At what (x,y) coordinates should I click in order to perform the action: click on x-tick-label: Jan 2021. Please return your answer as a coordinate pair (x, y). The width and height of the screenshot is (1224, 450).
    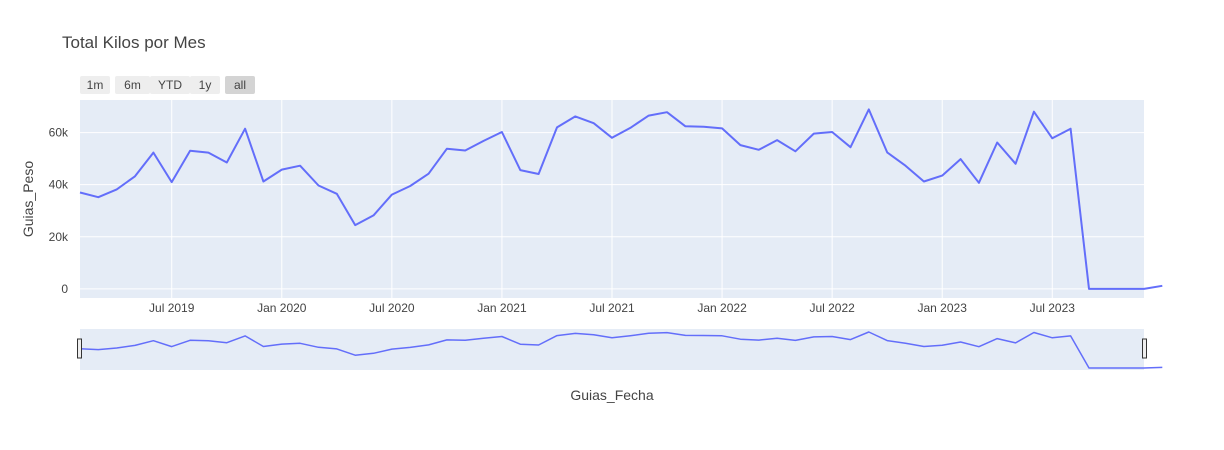
    Looking at the image, I should click on (502, 308).